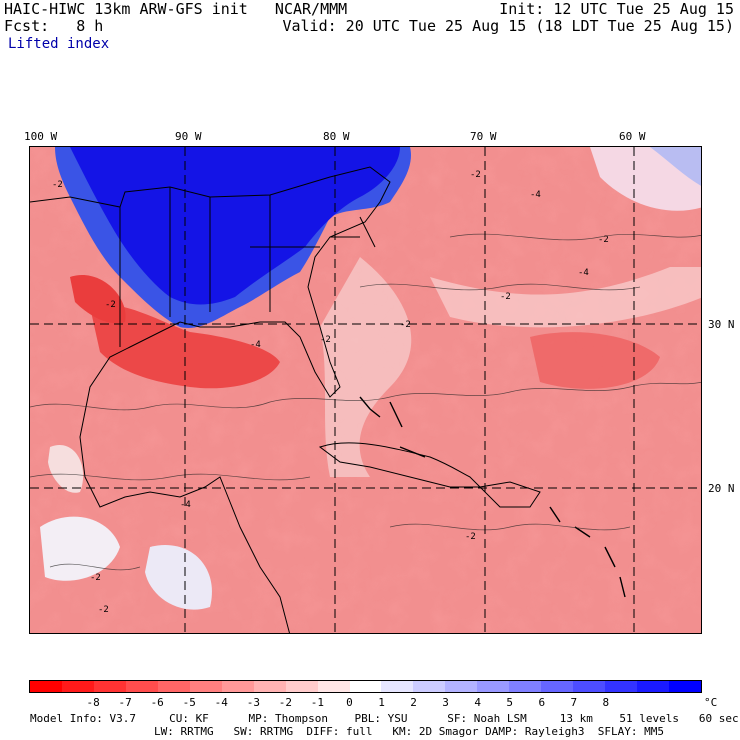  I want to click on colorbar-tick-label: 3, so click(445, 702).